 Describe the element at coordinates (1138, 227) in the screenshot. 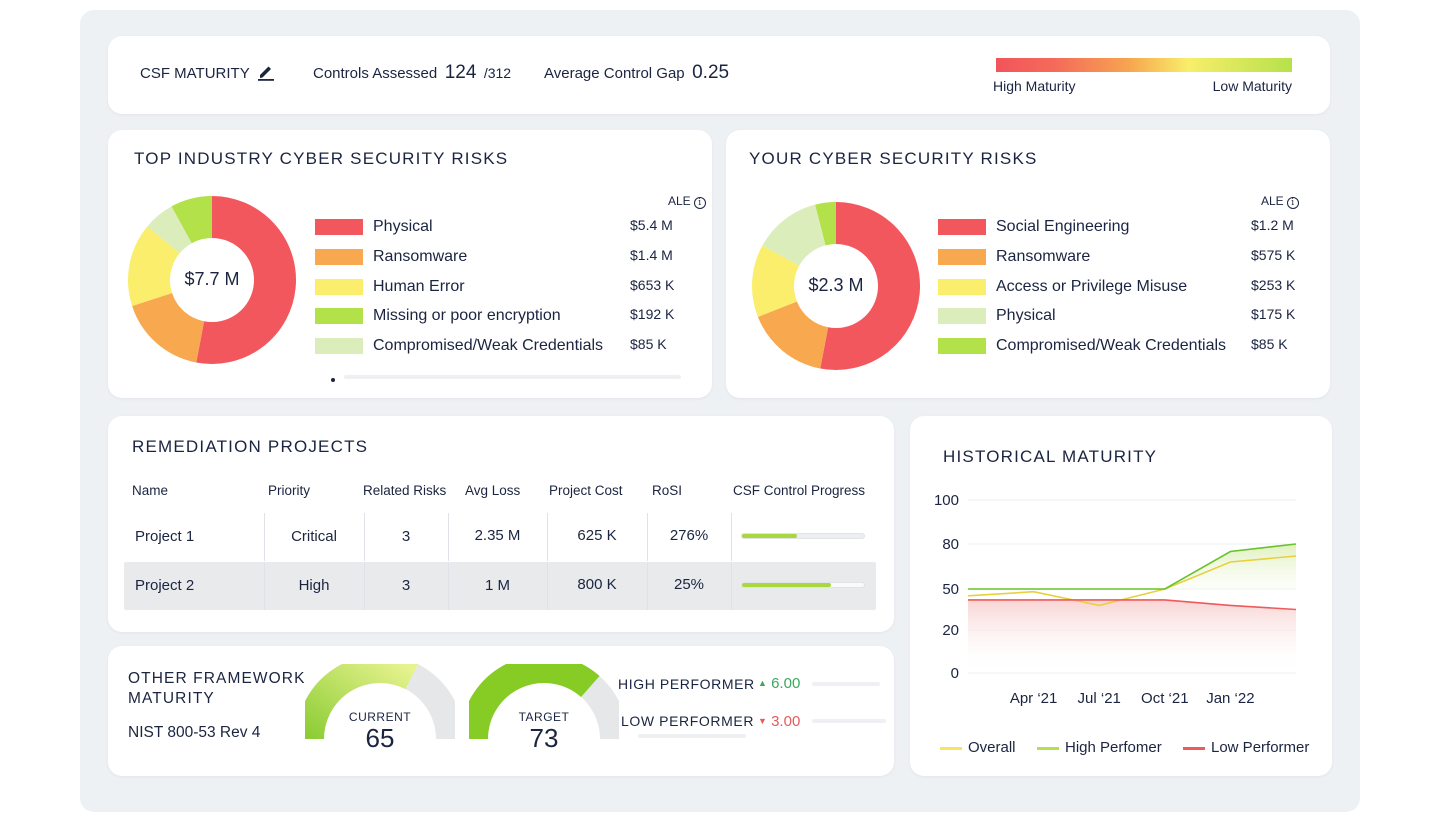

I see `risk-item: Social Engineering` at that location.